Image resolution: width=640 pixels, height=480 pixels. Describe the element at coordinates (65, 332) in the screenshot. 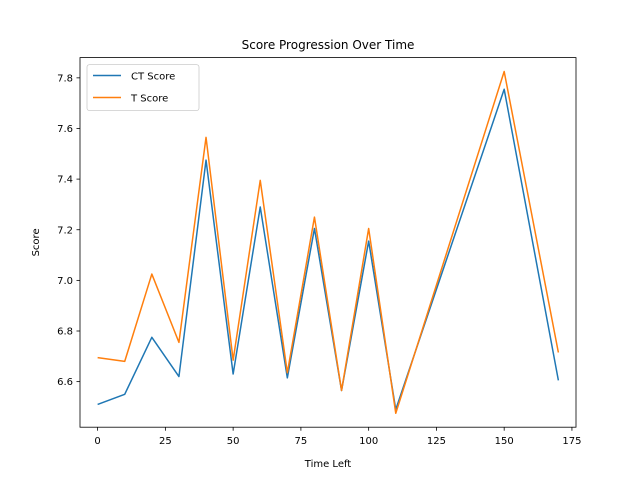

I see `y-tick-label: 6.8` at that location.